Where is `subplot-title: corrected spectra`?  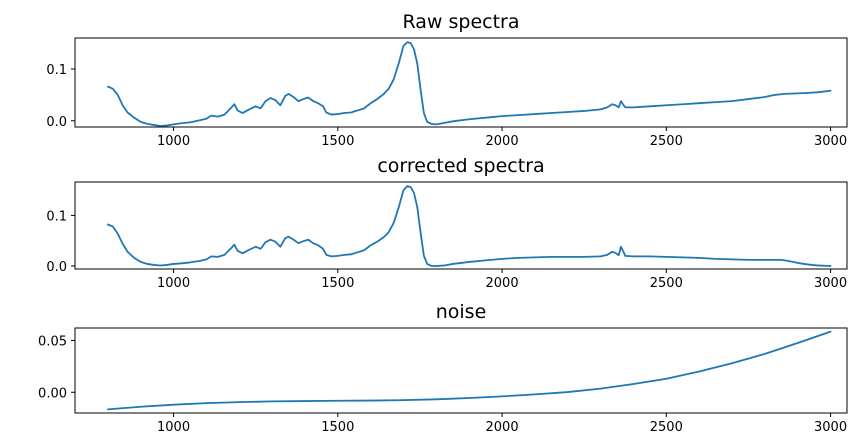
subplot-title: corrected spectra is located at coordinates (460, 166).